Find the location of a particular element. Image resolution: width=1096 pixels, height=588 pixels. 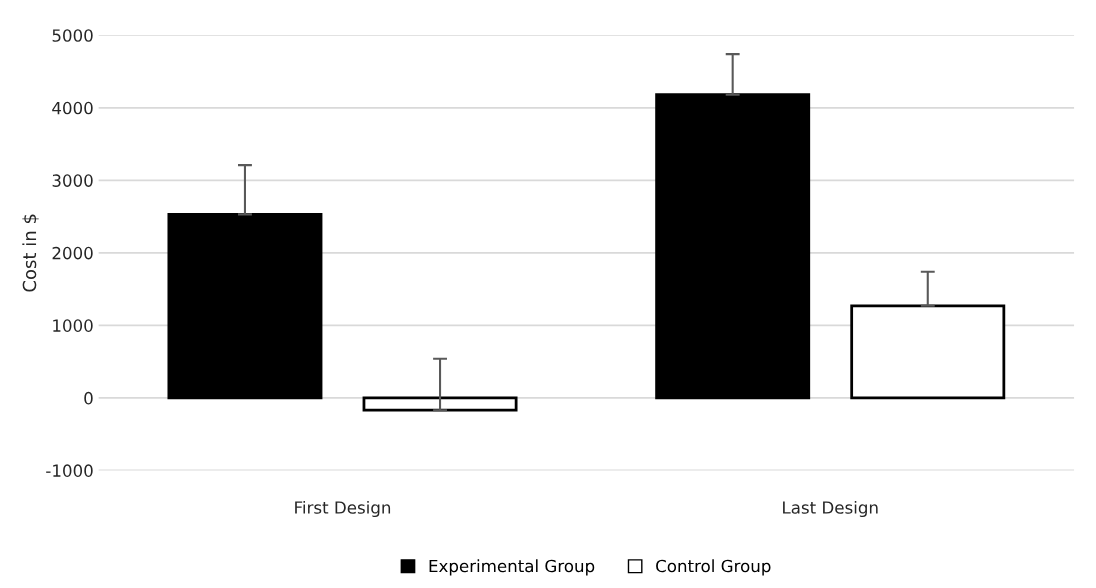

y-tick-label: 1000 is located at coordinates (73, 325).